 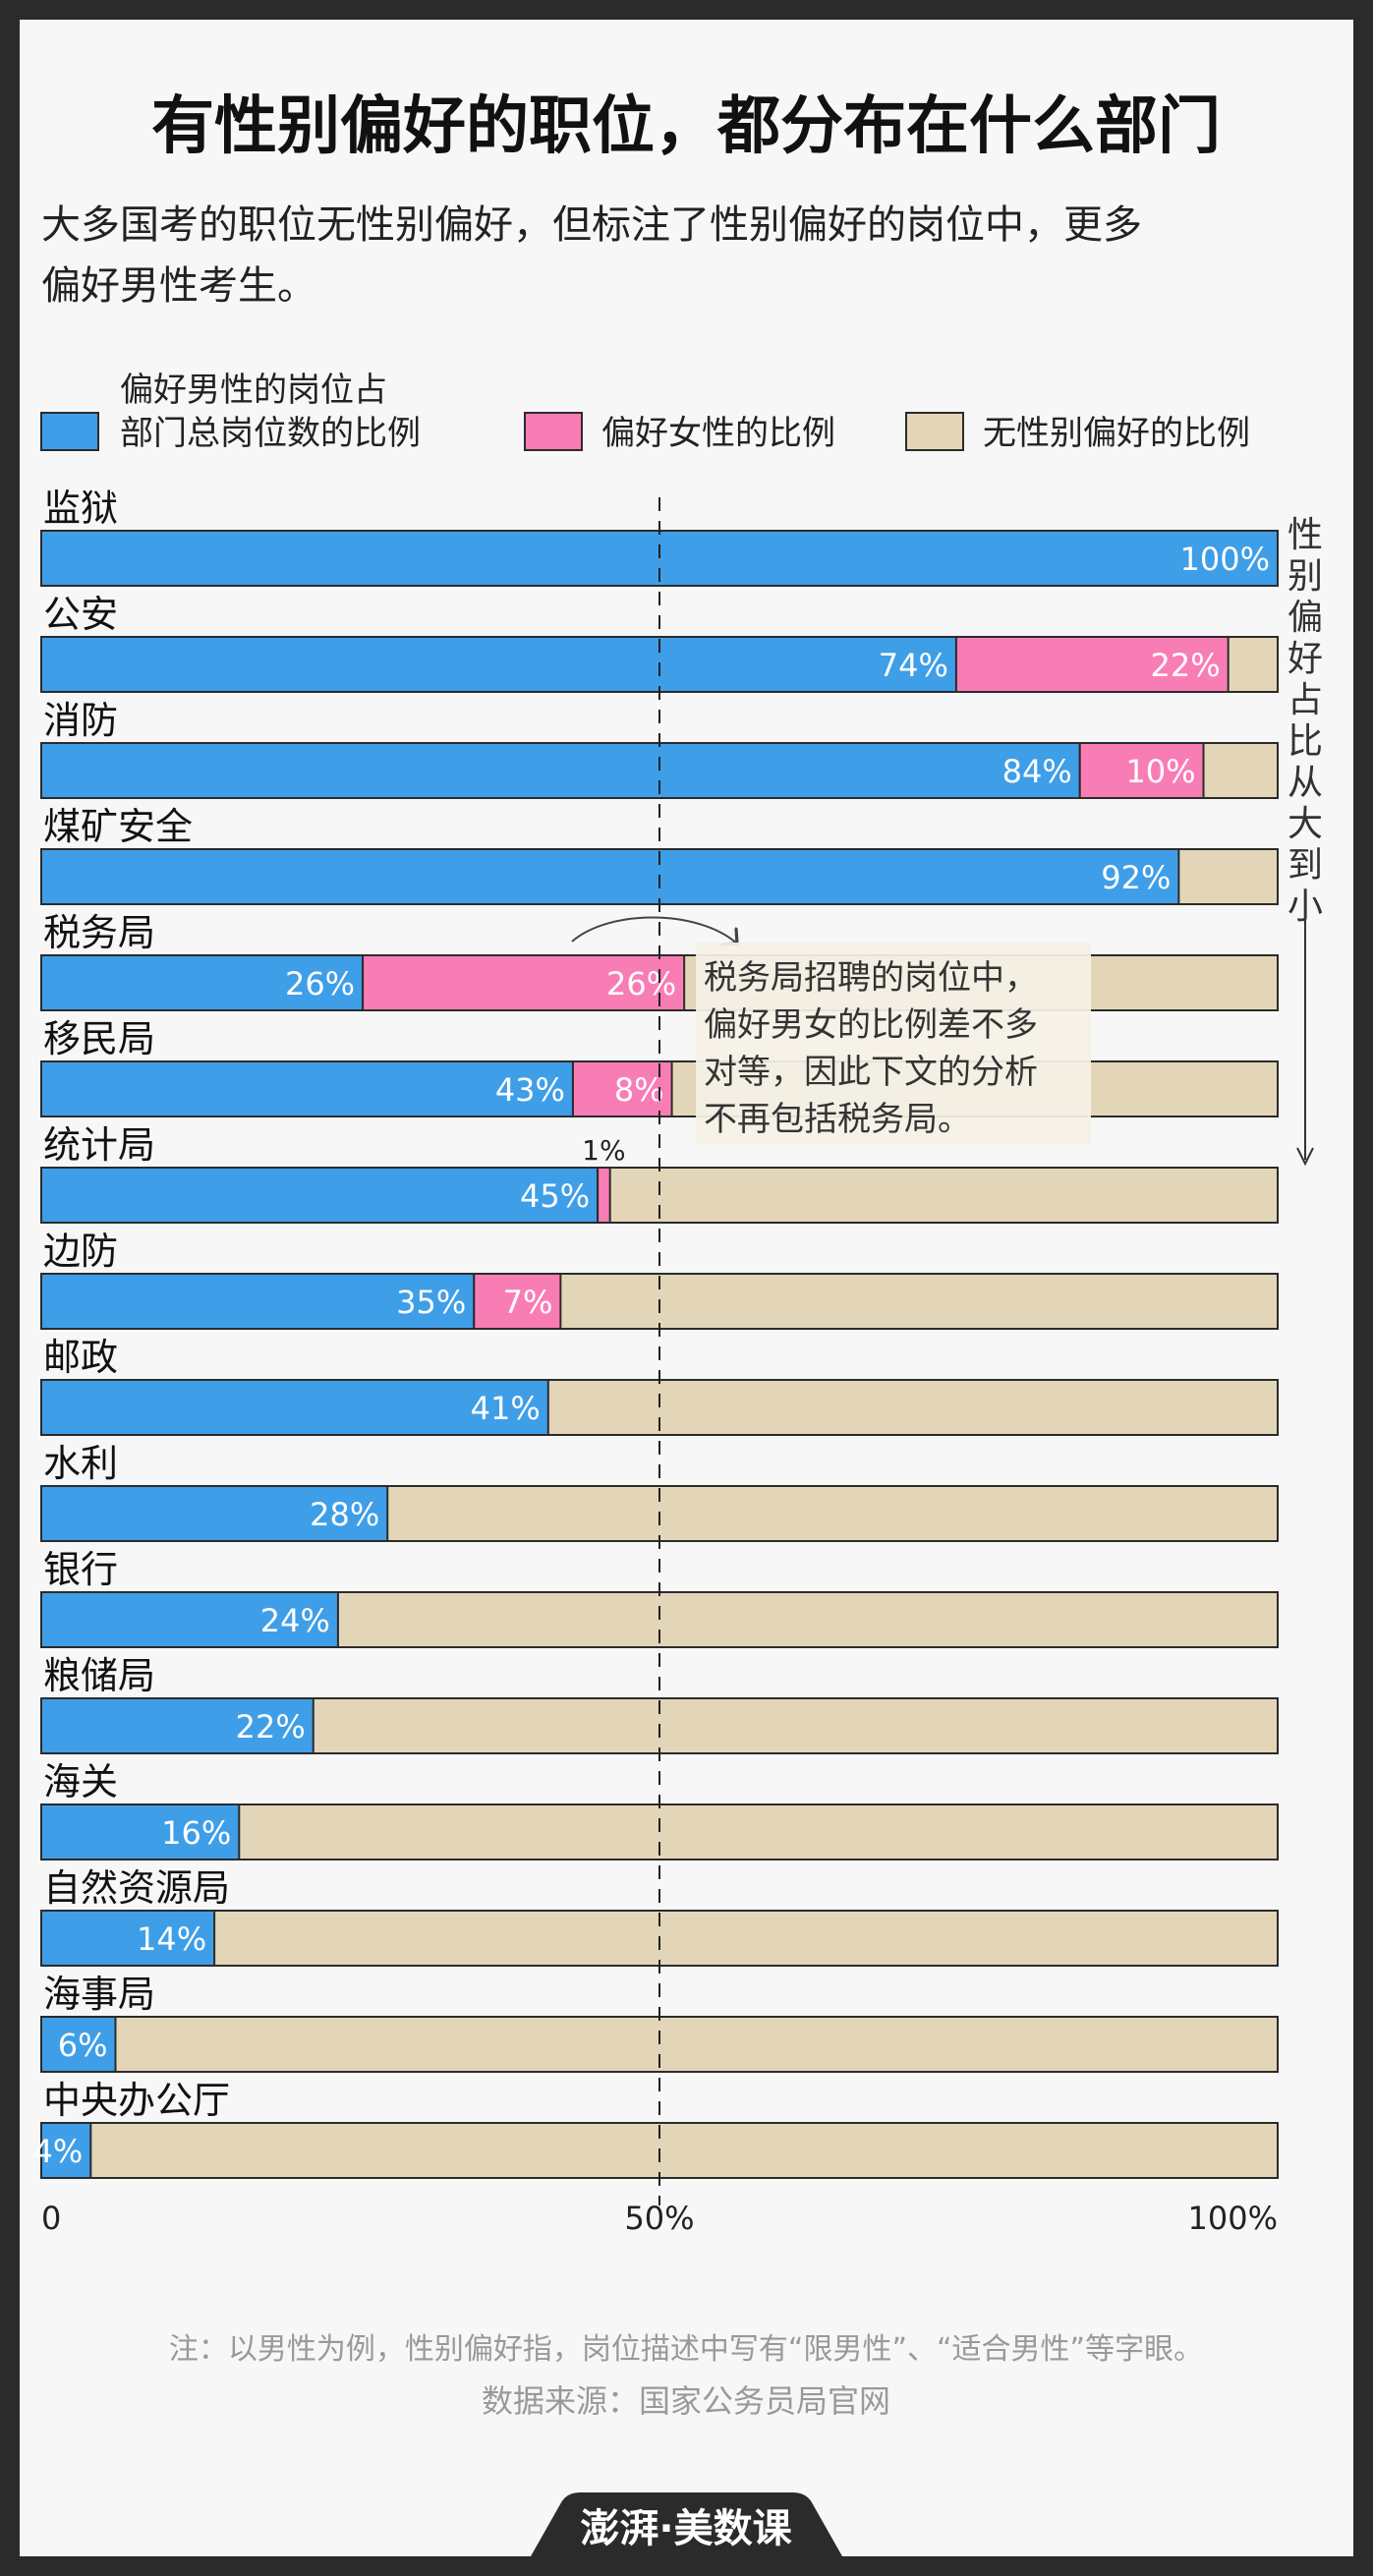 I want to click on subtitle-line-1: 大多国考的职位无性别偏好，但标注了性别偏好的岗位中，更多, so click(x=592, y=225).